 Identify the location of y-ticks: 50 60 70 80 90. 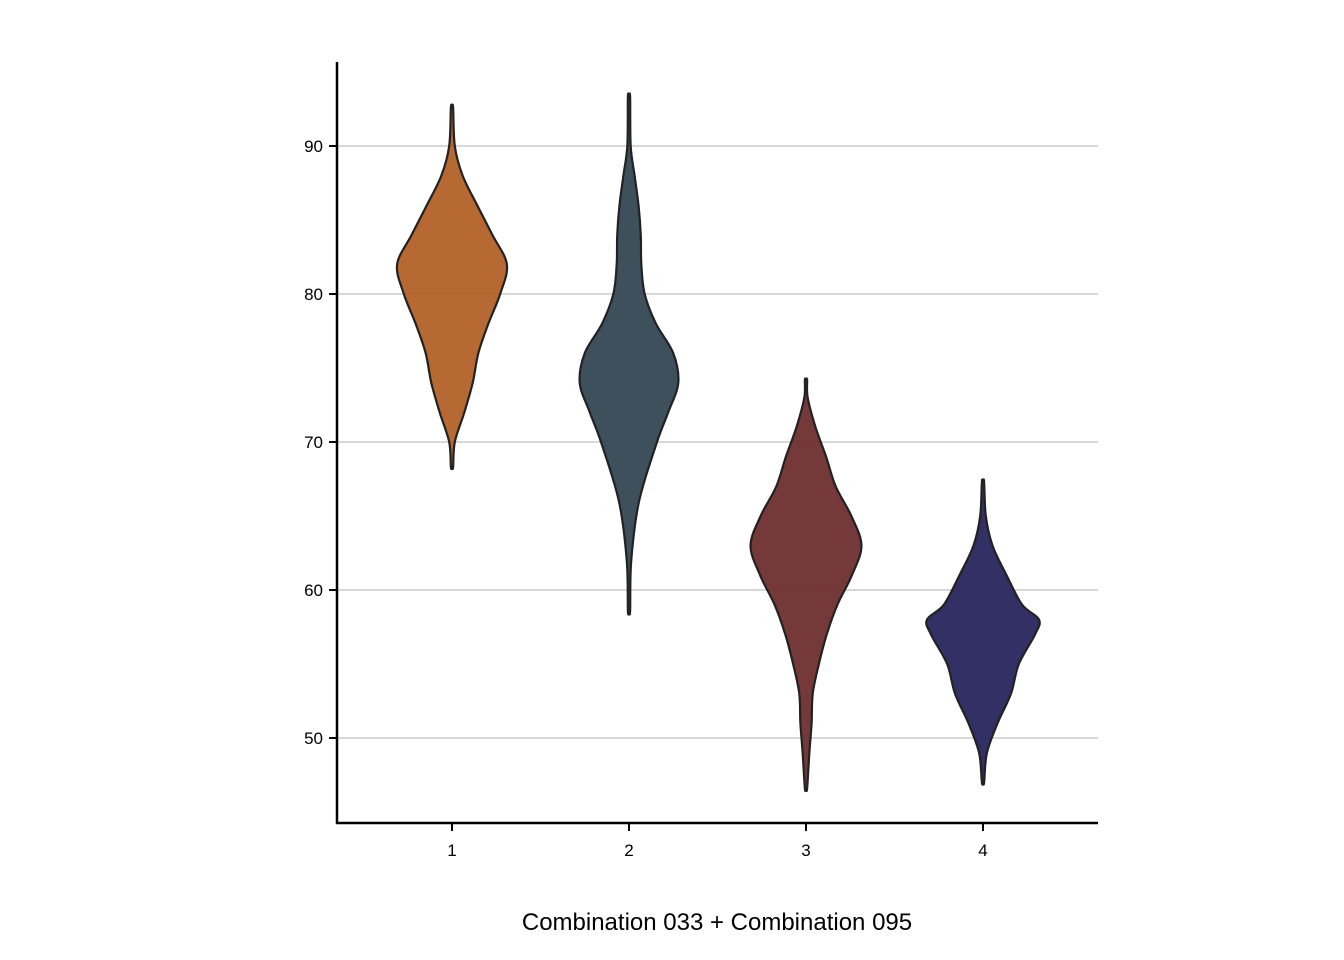
(320, 442).